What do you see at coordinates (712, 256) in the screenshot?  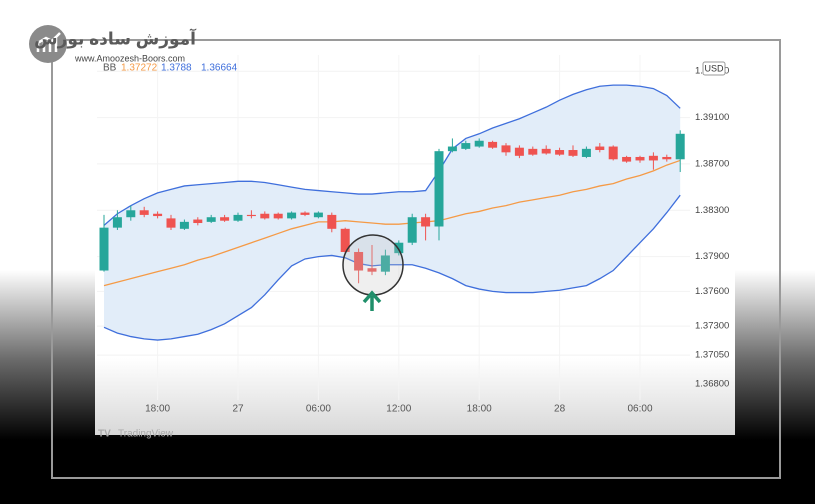 I see `y-tick-label: 1.37900` at bounding box center [712, 256].